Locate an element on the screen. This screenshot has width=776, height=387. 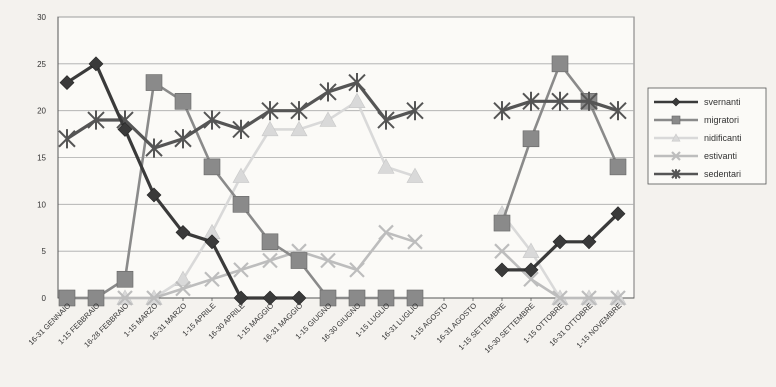
y-tick-label: 25 is located at coordinates (41, 64).